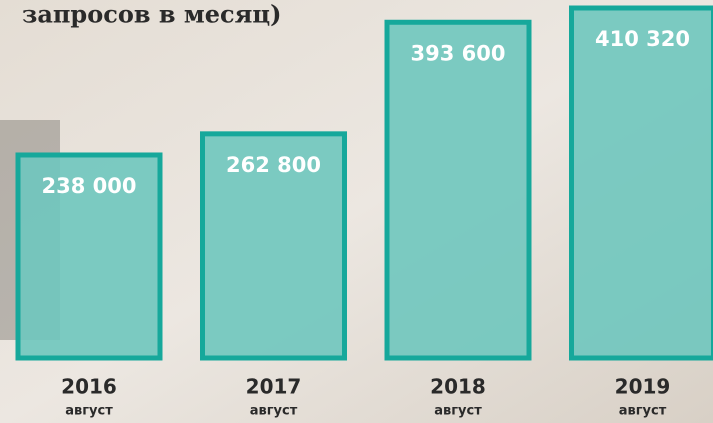 The height and width of the screenshot is (423, 713). Describe the element at coordinates (643, 387) in the screenshot. I see `x-tick-label: 2019` at that location.